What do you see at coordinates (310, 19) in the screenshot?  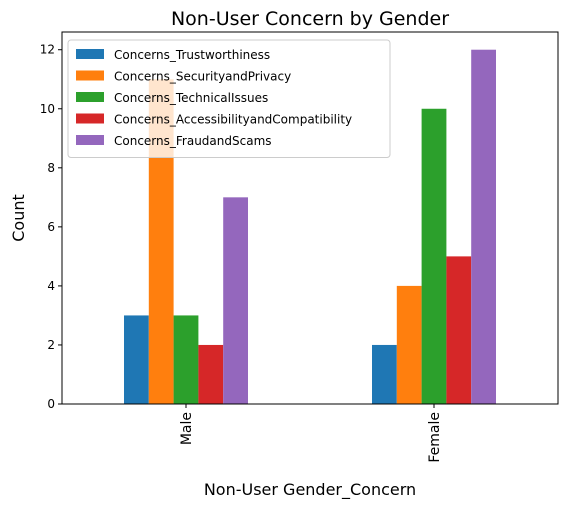 I see `chart-title: Non-User Concern by Gender` at bounding box center [310, 19].